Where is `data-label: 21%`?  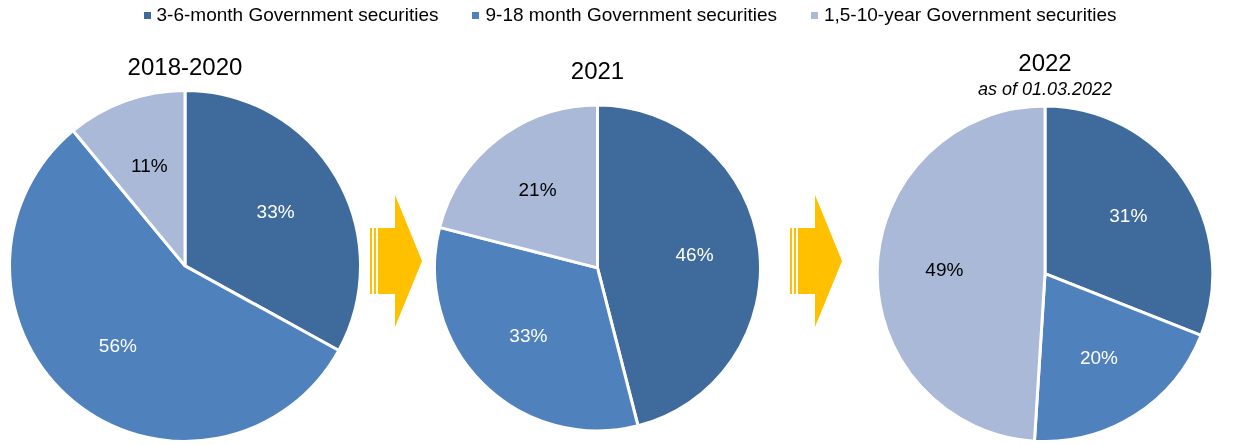 data-label: 21% is located at coordinates (537, 189).